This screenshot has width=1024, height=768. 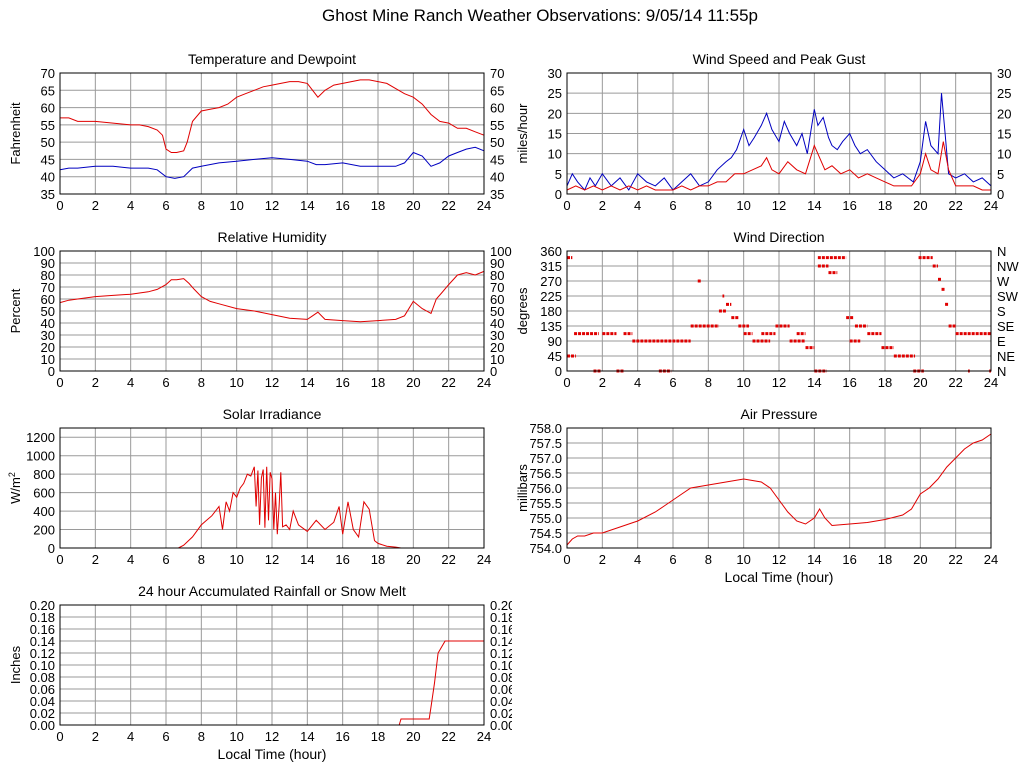 I want to click on chart-title: Wind Direction, so click(x=778, y=237).